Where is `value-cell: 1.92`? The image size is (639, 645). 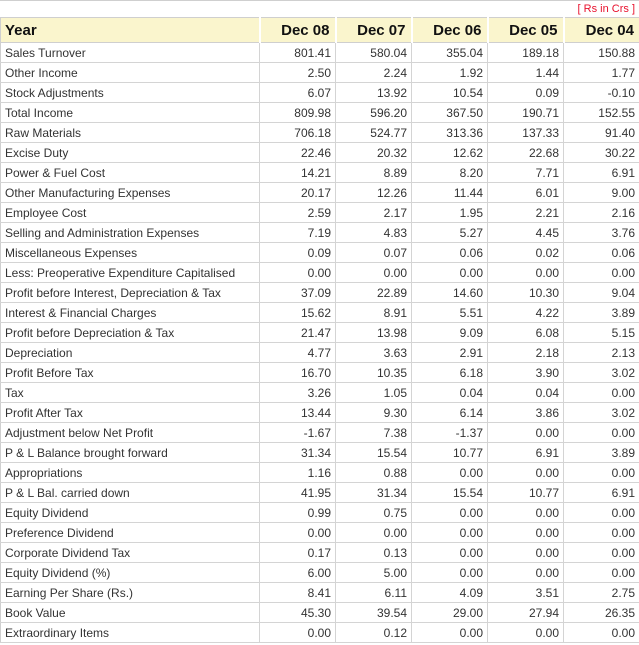
value-cell: 1.92 is located at coordinates (449, 72).